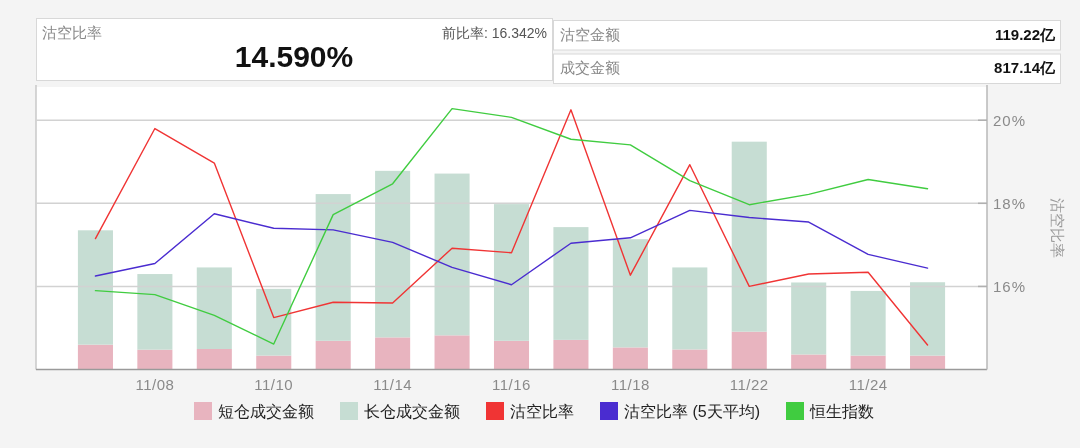 The image size is (1080, 448). I want to click on y-tick-label: 16%, so click(1010, 286).